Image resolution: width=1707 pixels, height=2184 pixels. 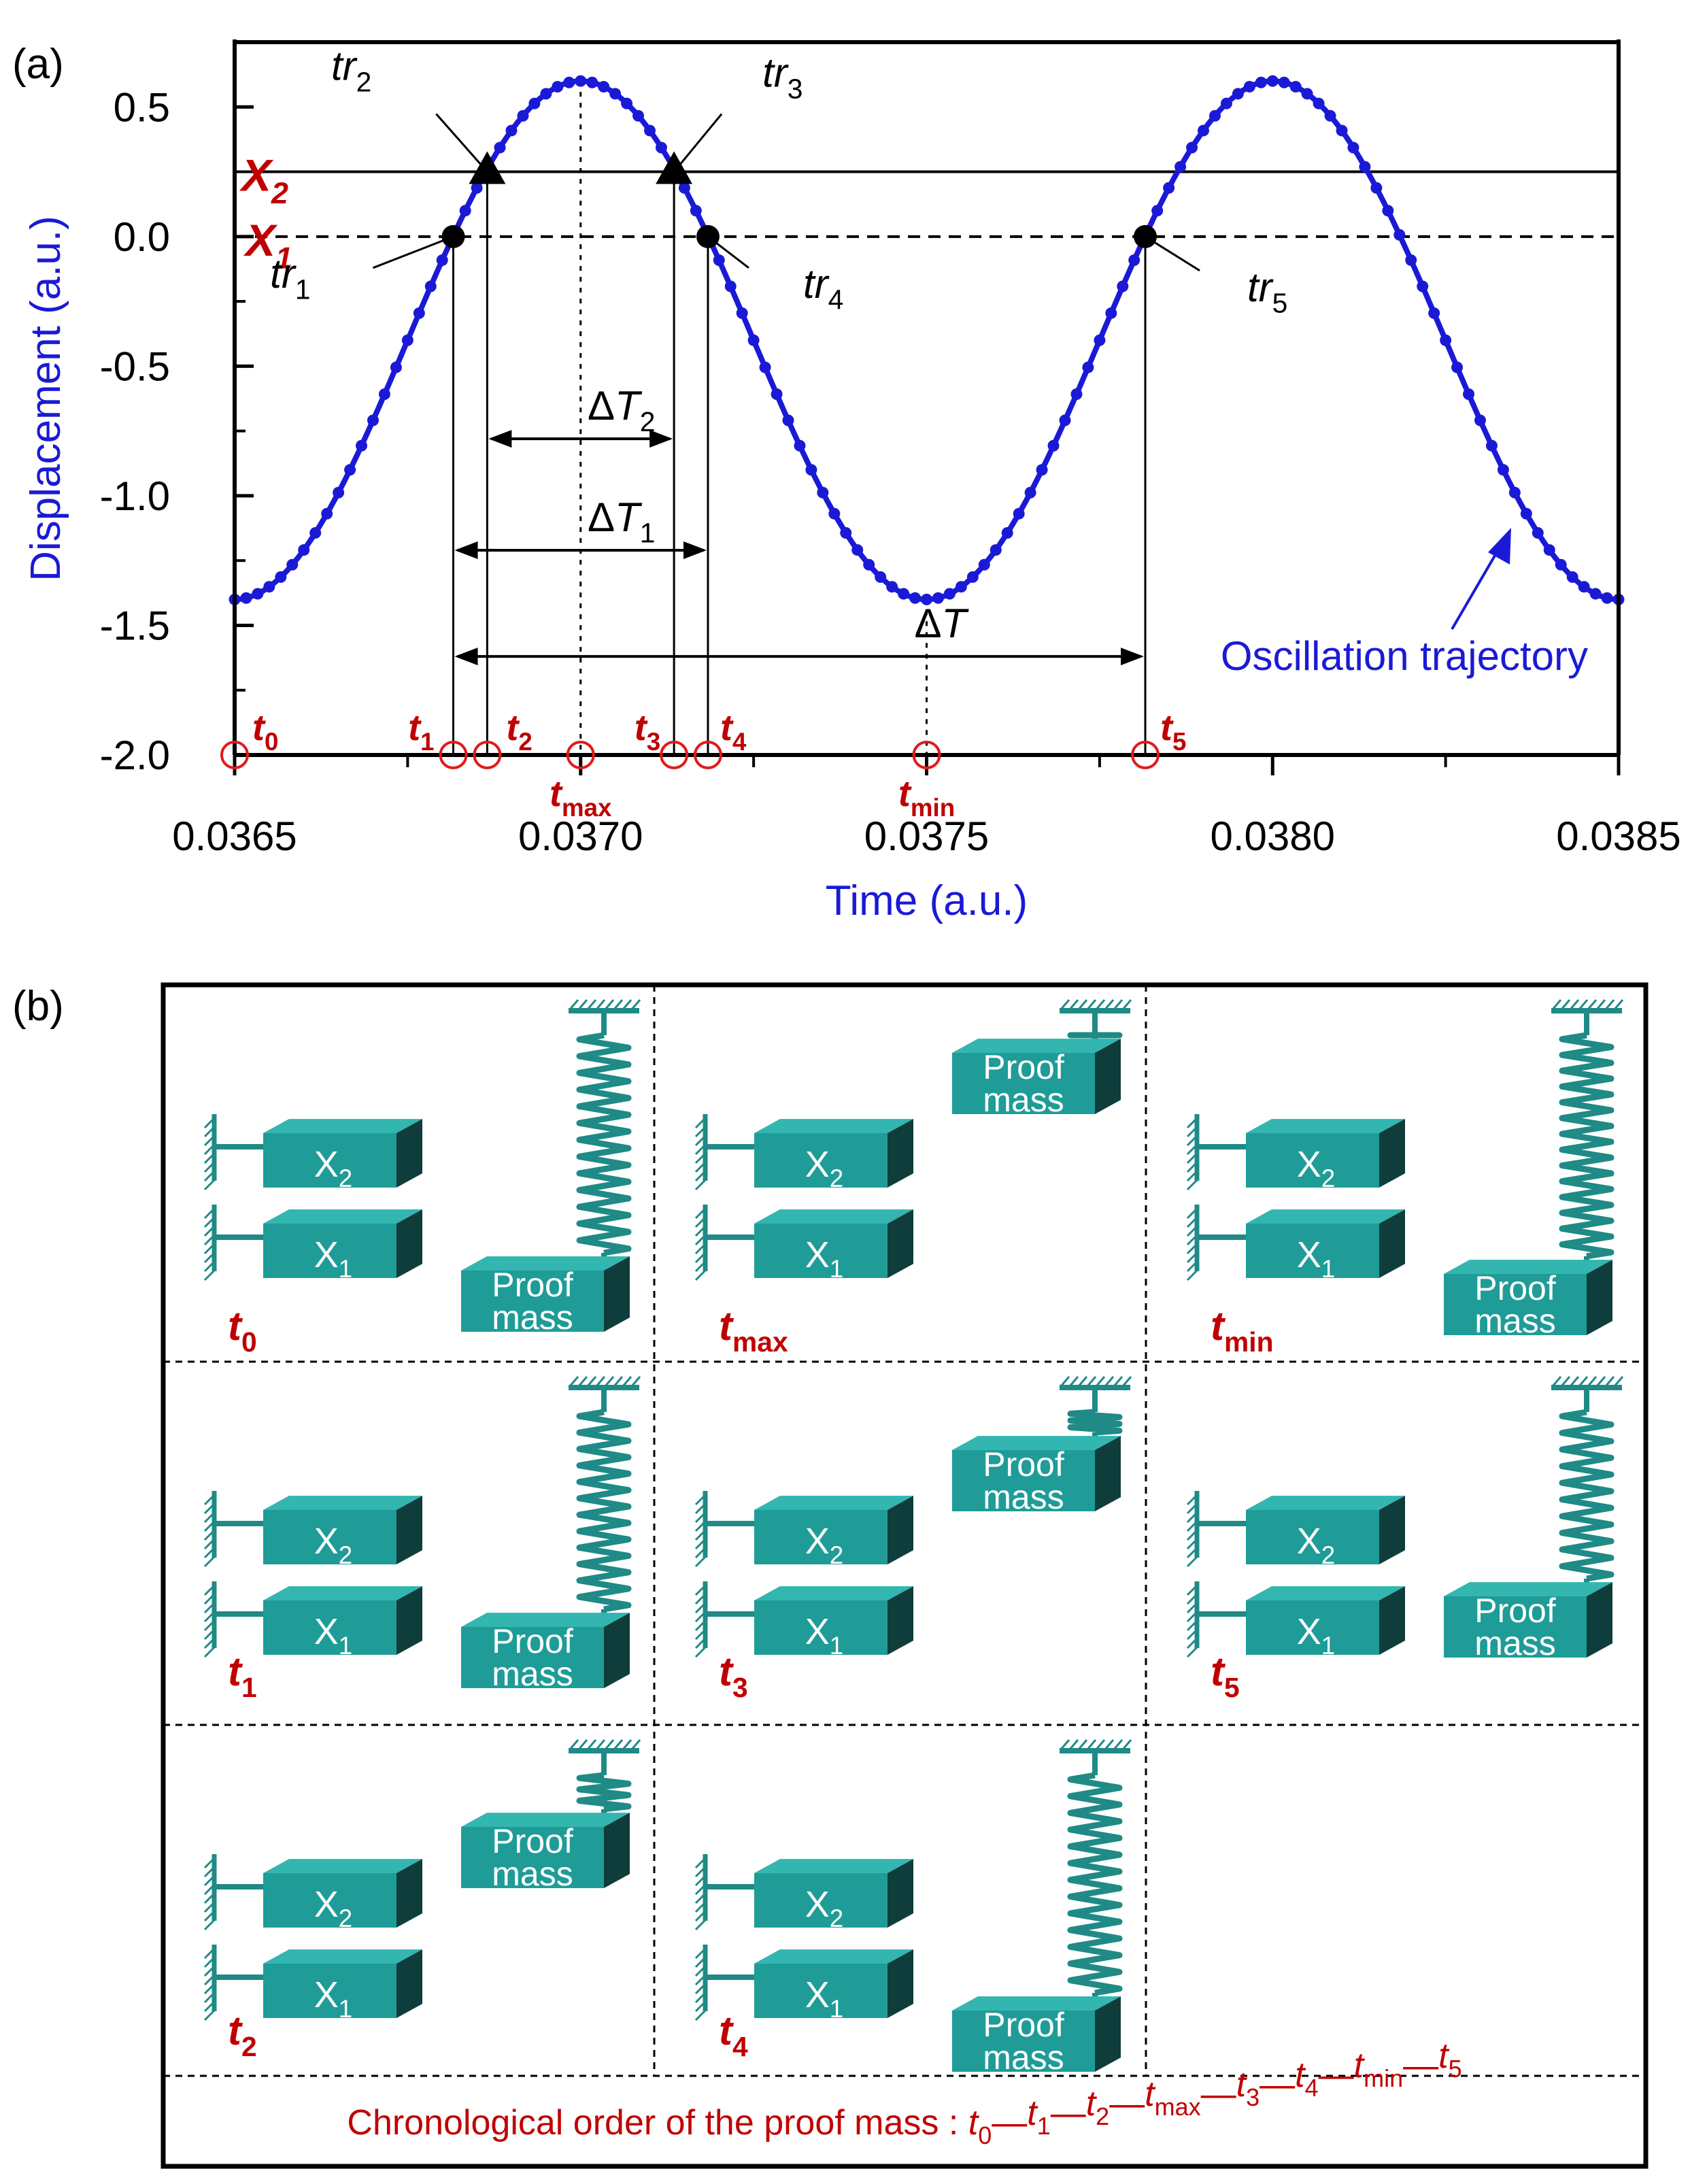 What do you see at coordinates (532, 1674) in the screenshot?
I see `proof-mass-label-line2: mass` at bounding box center [532, 1674].